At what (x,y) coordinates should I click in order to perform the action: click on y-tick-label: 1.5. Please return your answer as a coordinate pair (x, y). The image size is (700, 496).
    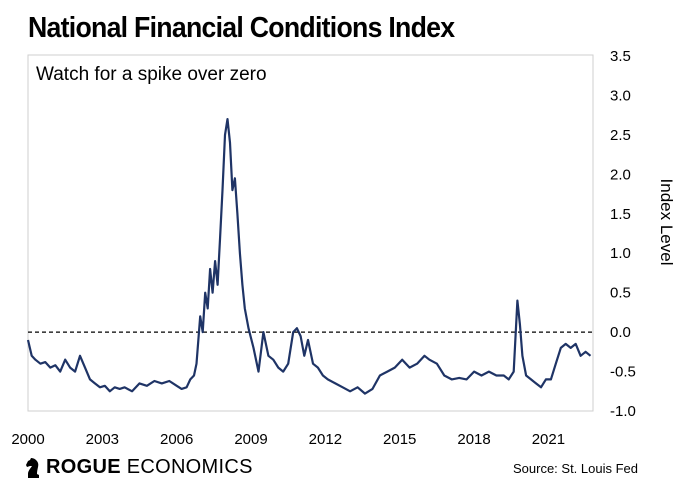
    Looking at the image, I should click on (620, 214).